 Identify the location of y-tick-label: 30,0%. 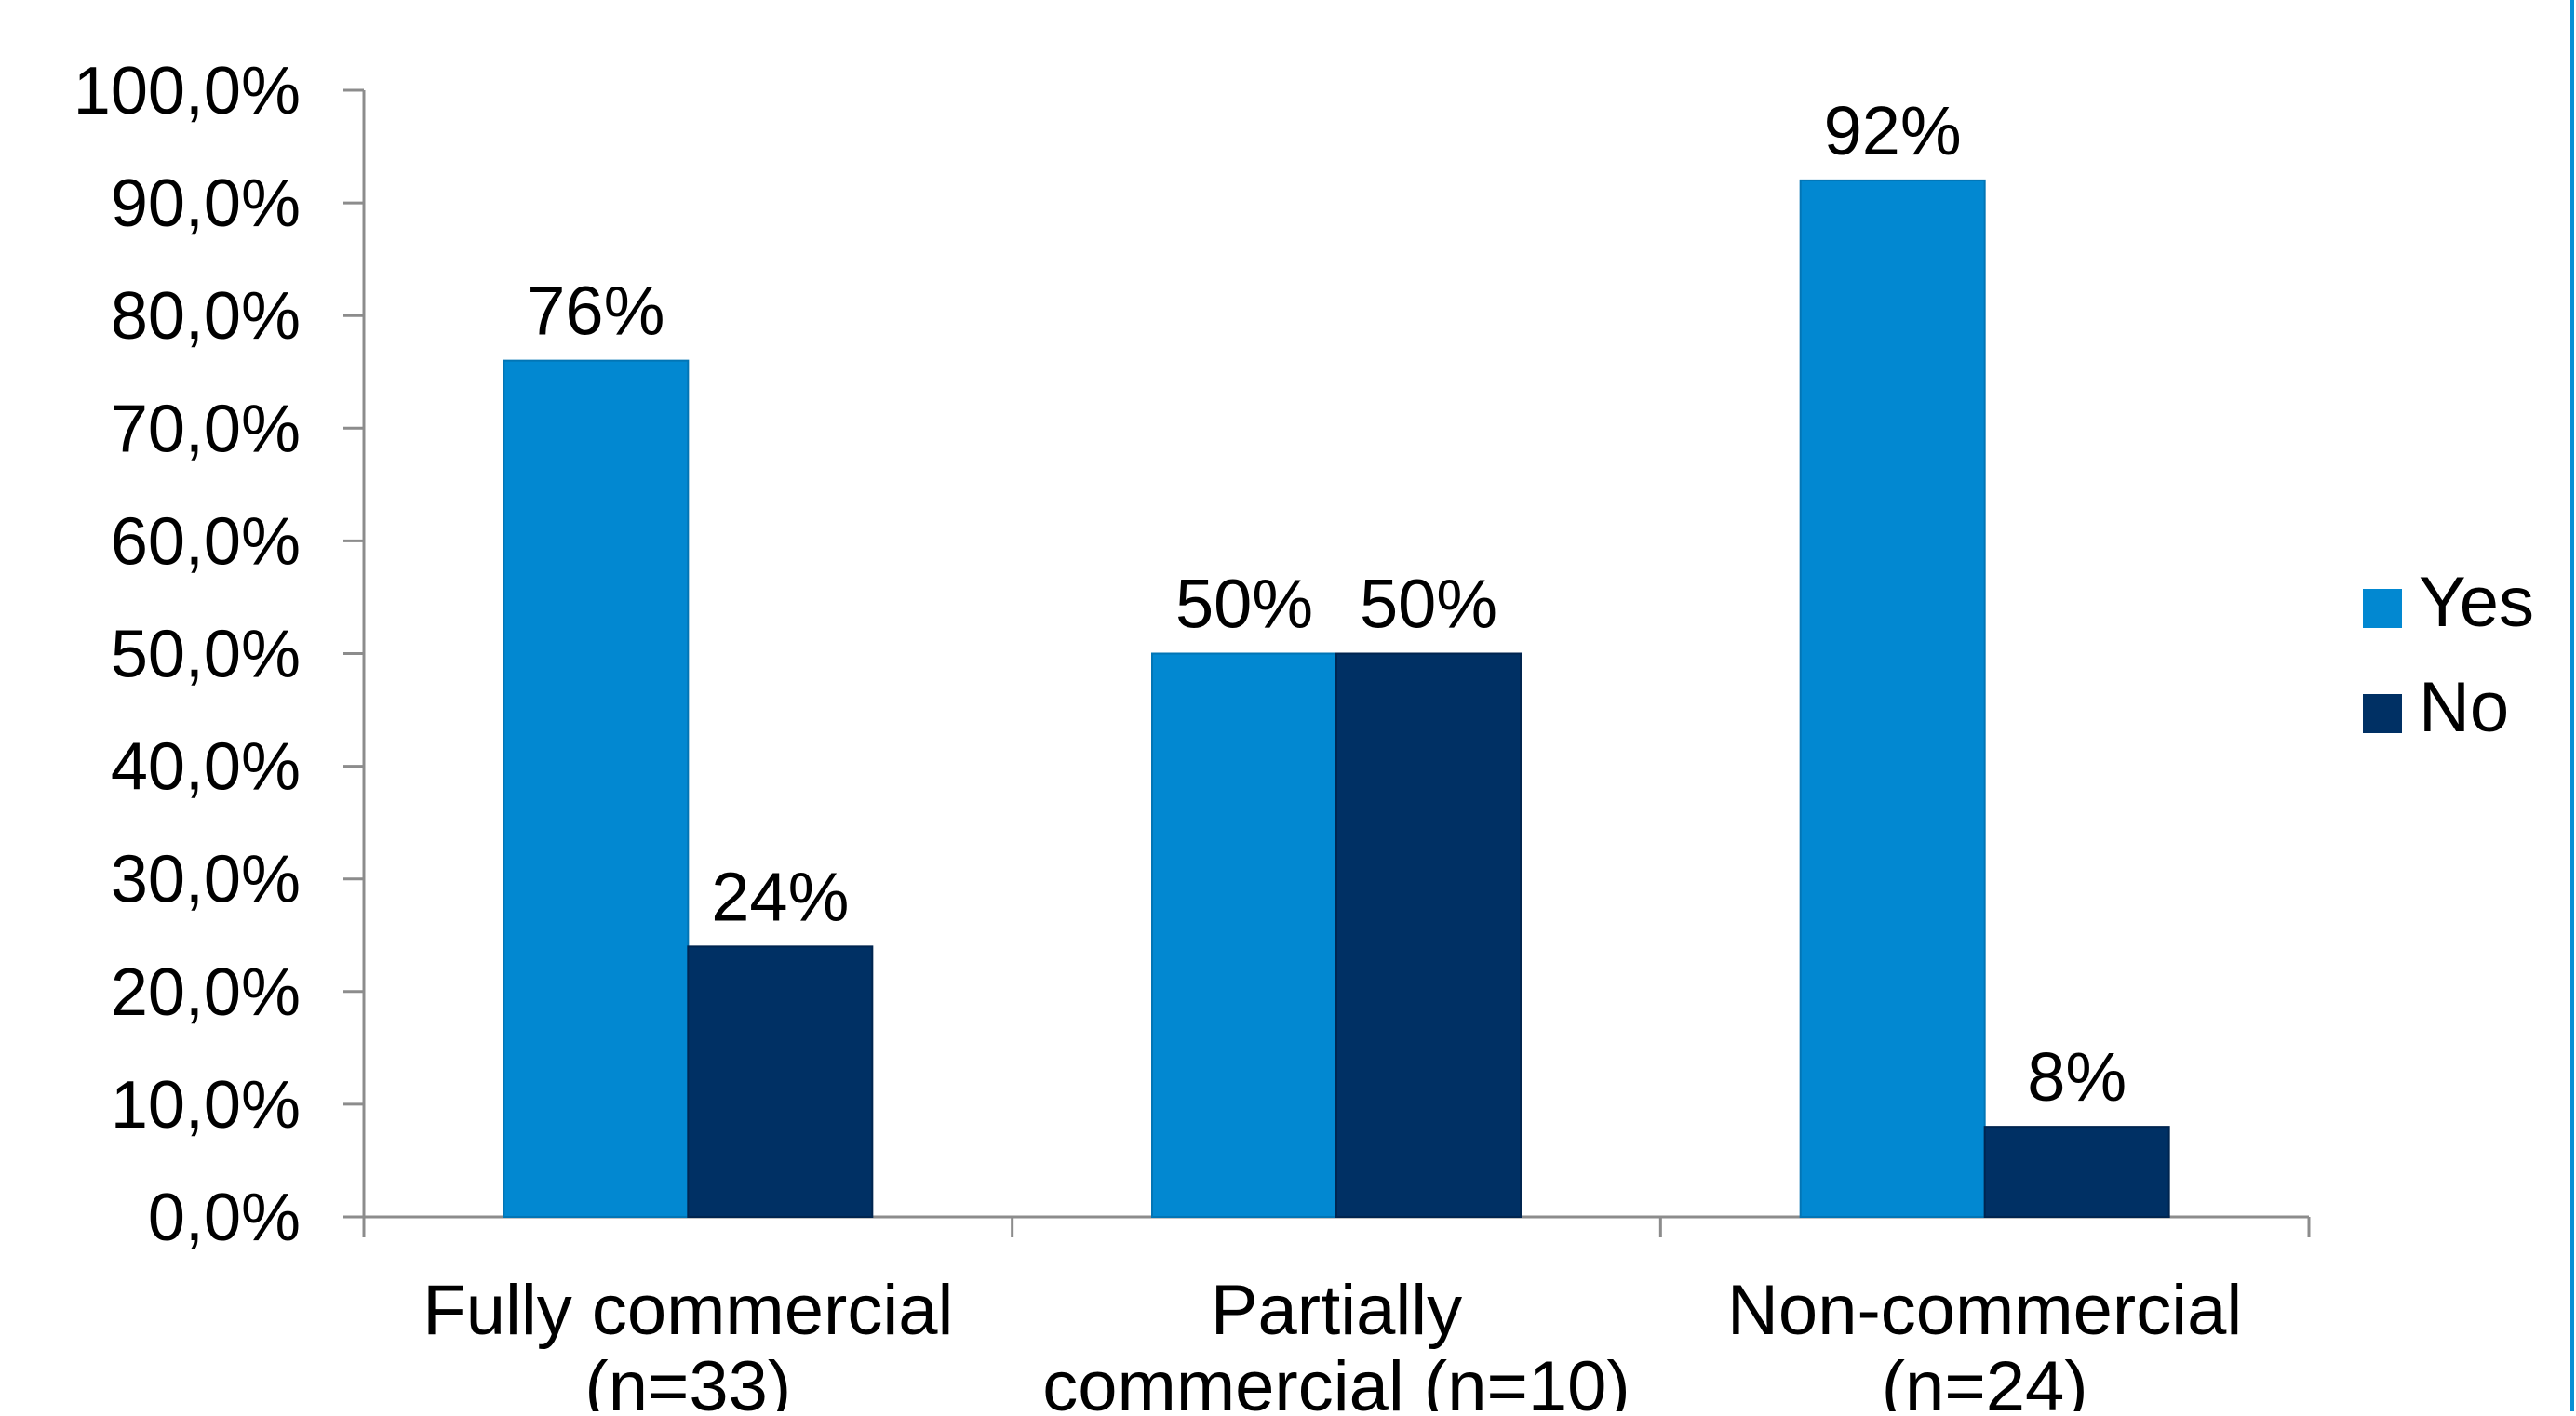
(206, 880).